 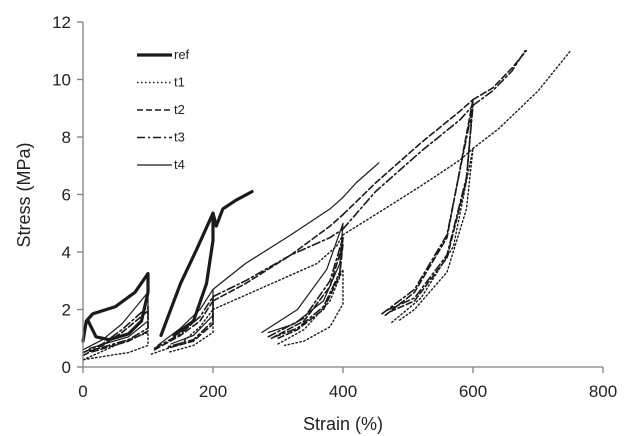 I want to click on y-tick-label: 8, so click(x=66, y=137).